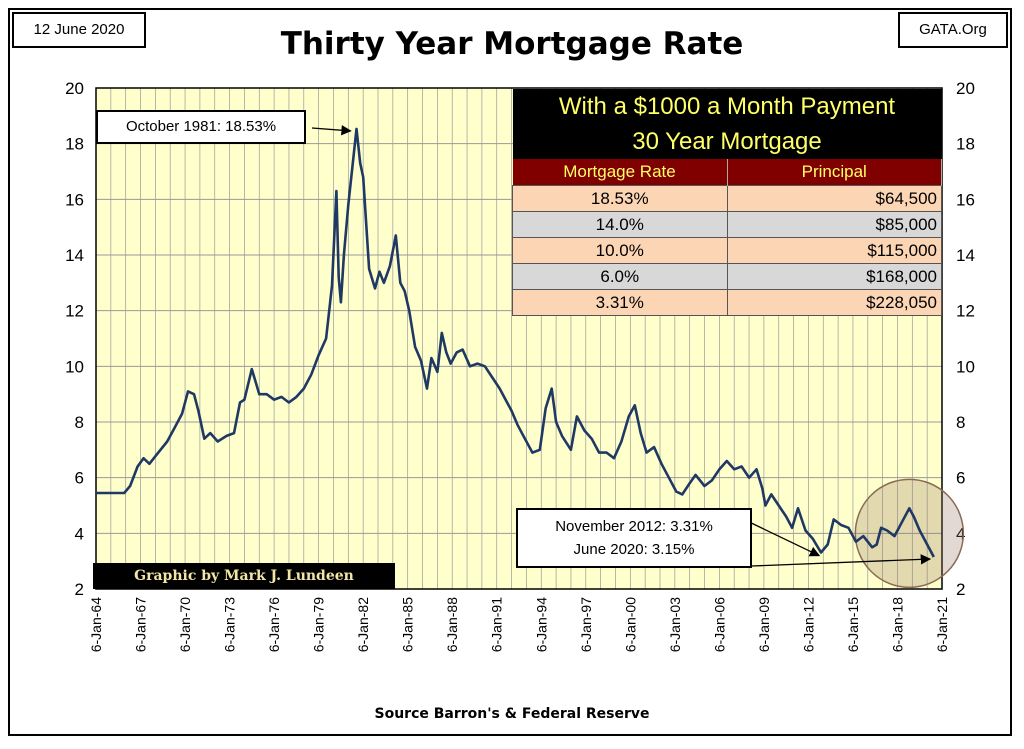 The image size is (1024, 749). What do you see at coordinates (834, 224) in the screenshot?
I see `principal-cell: $85,000` at bounding box center [834, 224].